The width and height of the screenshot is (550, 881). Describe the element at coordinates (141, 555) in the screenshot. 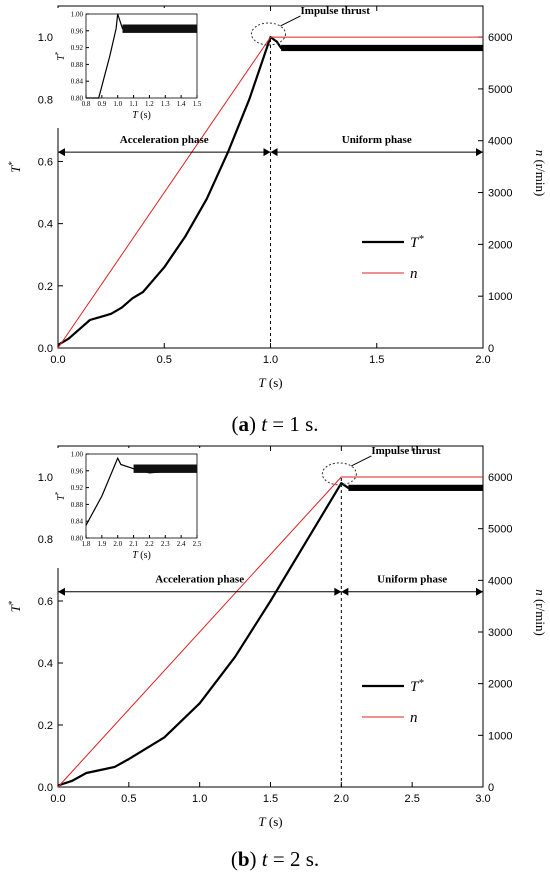

I see `inset-x-label: T (s)` at that location.